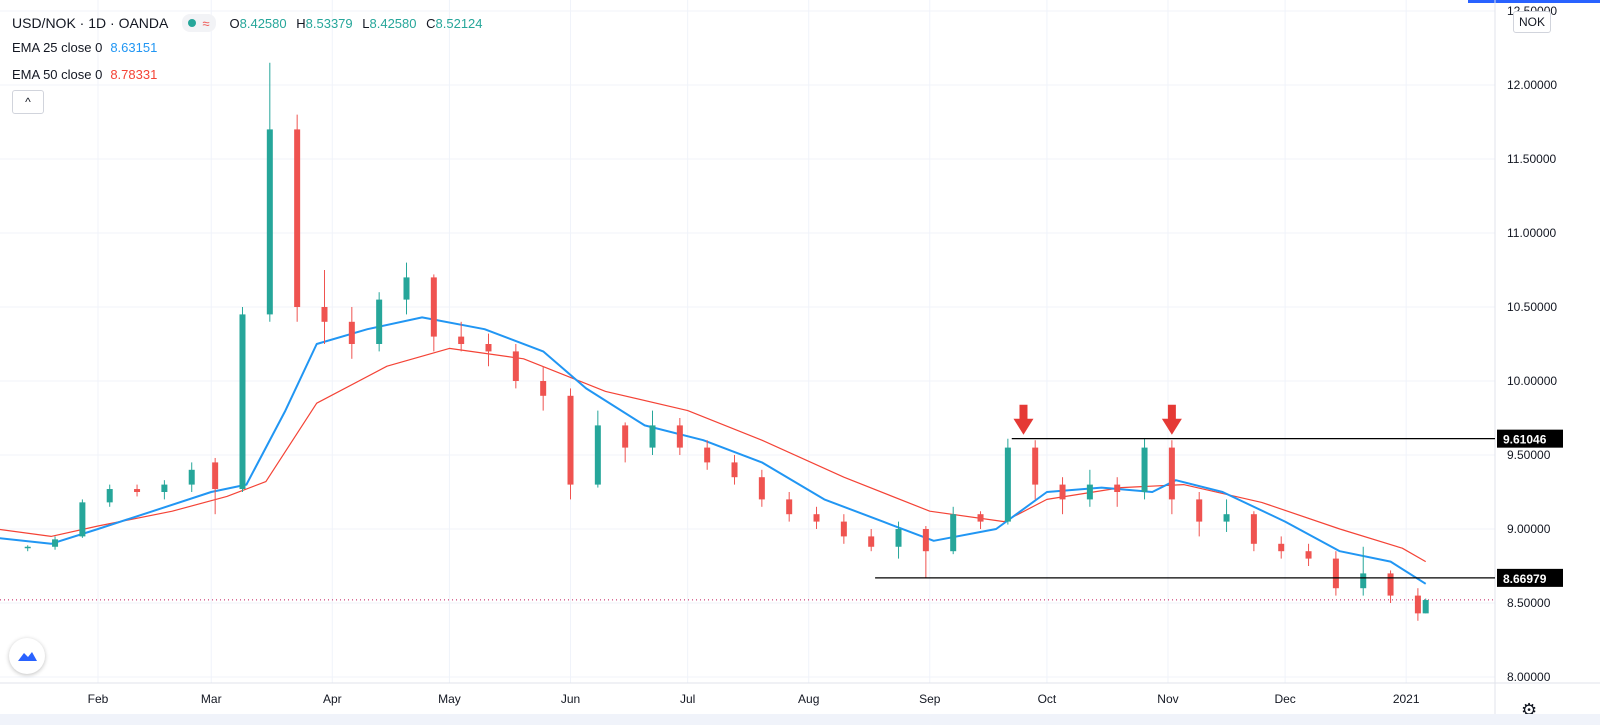 The image size is (1600, 725). What do you see at coordinates (393, 23) in the screenshot?
I see `low-value: 8.42580` at bounding box center [393, 23].